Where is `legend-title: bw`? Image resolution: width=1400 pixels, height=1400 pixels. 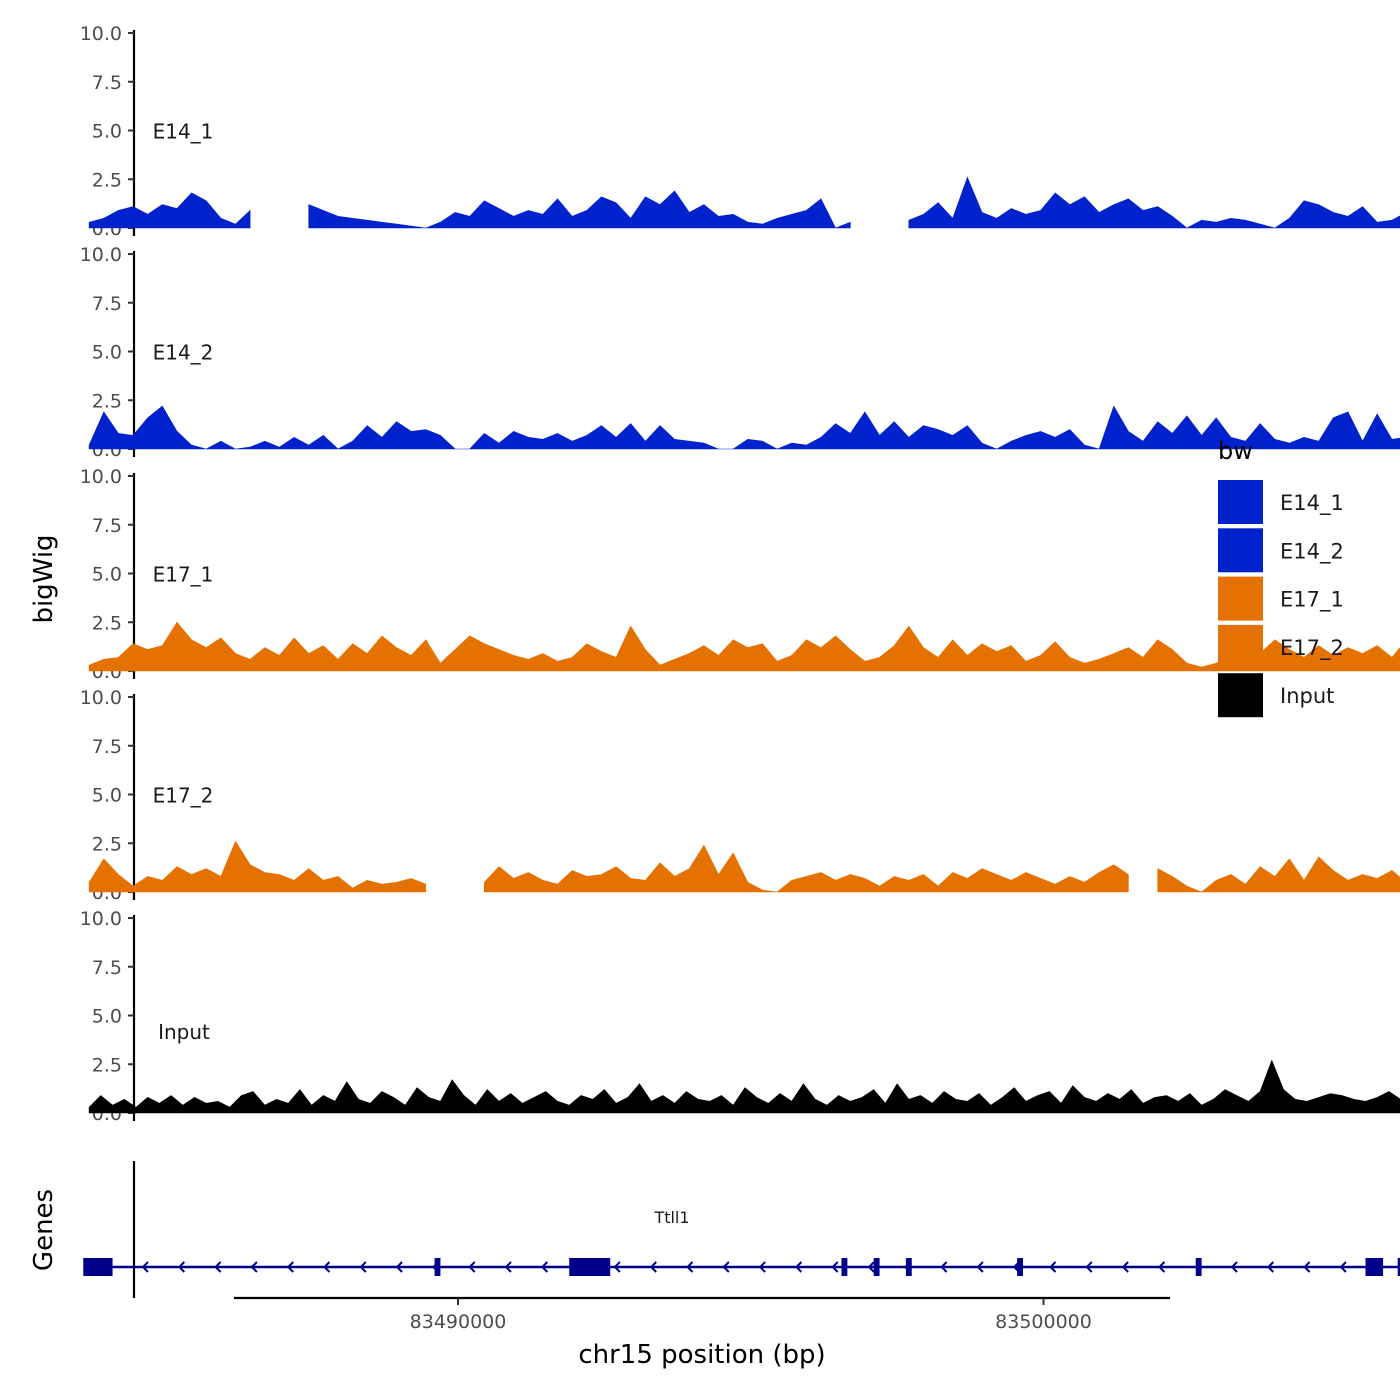 legend-title: bw is located at coordinates (1235, 451).